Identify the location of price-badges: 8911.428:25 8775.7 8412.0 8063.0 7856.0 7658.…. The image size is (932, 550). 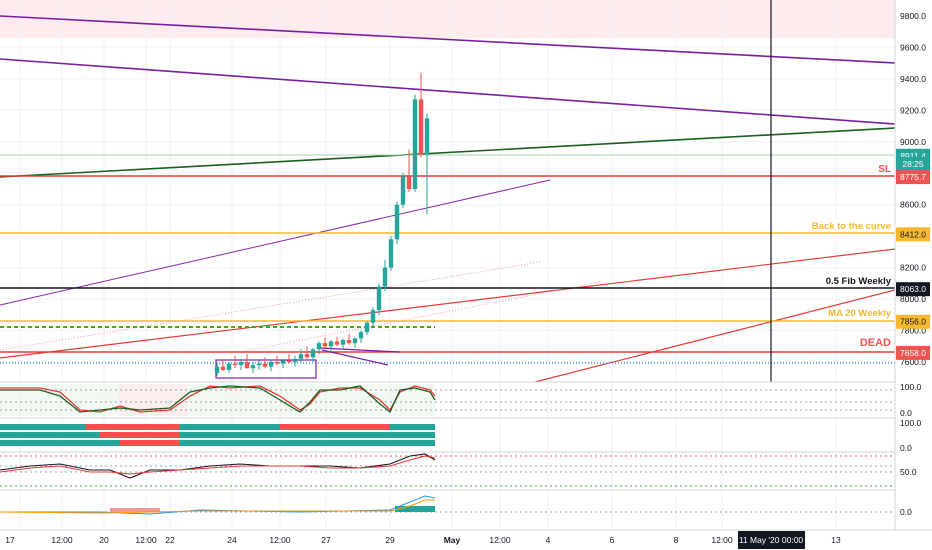
(913, 254).